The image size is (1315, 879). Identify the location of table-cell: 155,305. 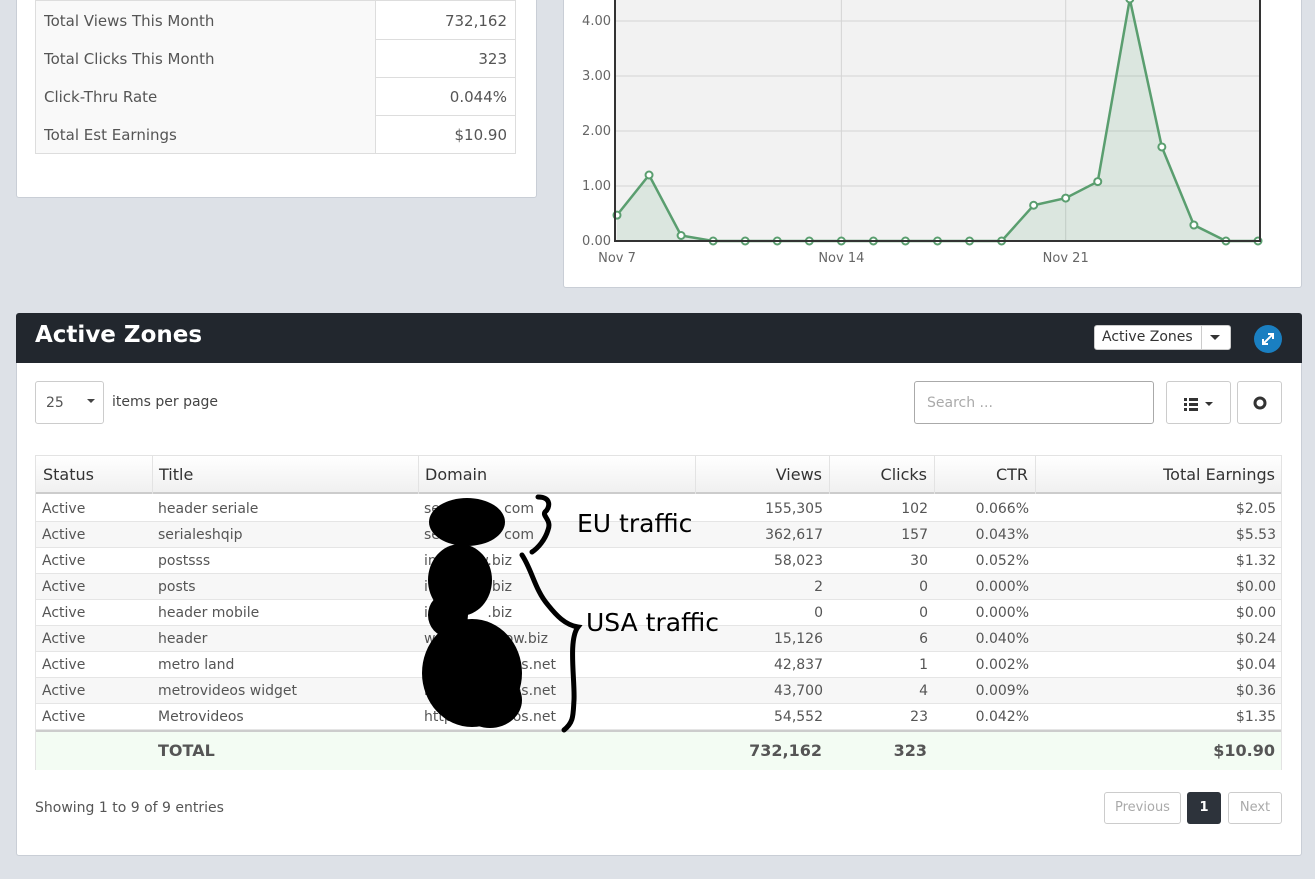
(794, 509).